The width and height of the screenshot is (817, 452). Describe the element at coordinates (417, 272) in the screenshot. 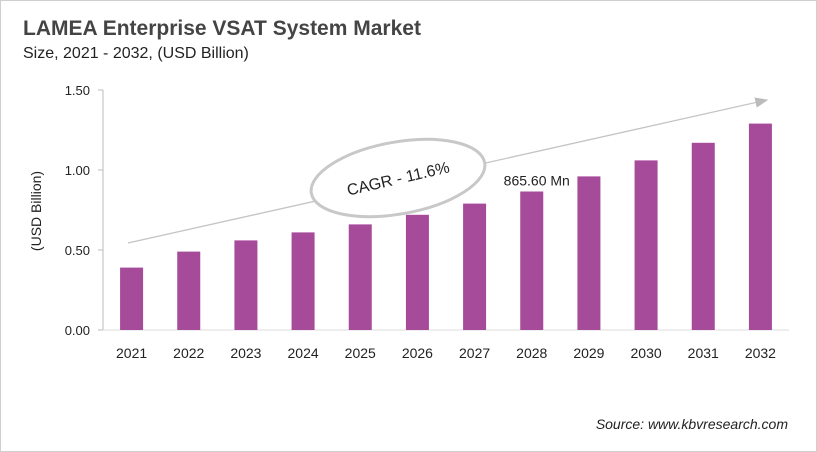

I see `bar-2026` at that location.